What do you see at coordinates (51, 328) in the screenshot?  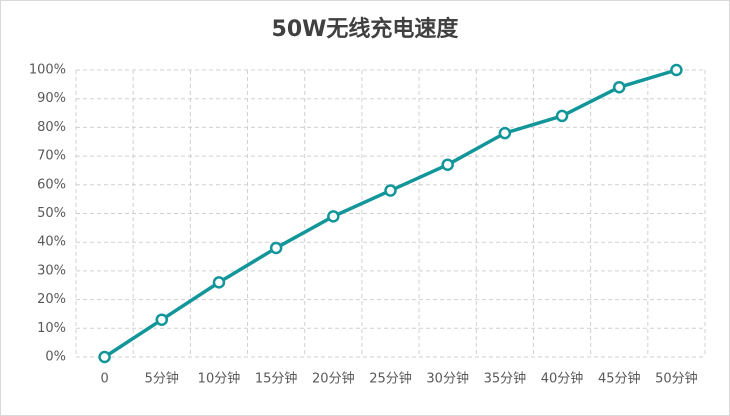 I see `y-tick-label: 10%` at bounding box center [51, 328].